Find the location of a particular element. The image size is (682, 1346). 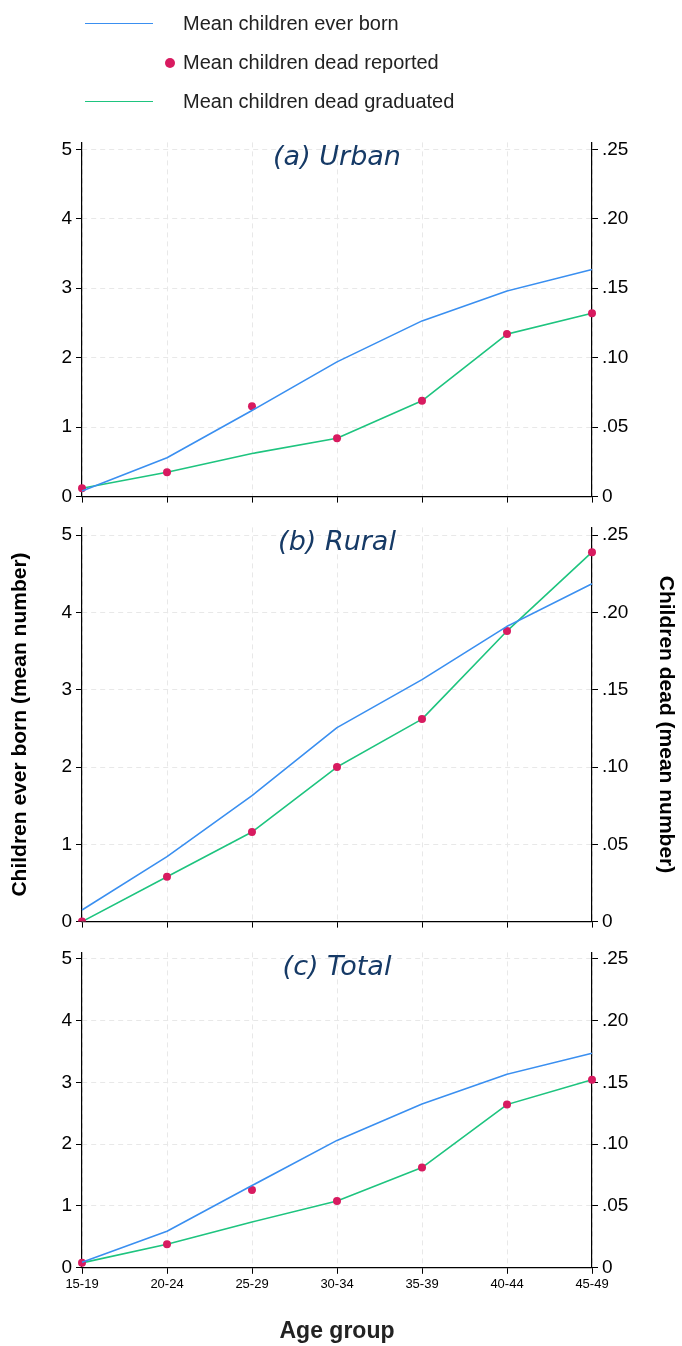

x-axis-title: Age group is located at coordinates (337, 1329).